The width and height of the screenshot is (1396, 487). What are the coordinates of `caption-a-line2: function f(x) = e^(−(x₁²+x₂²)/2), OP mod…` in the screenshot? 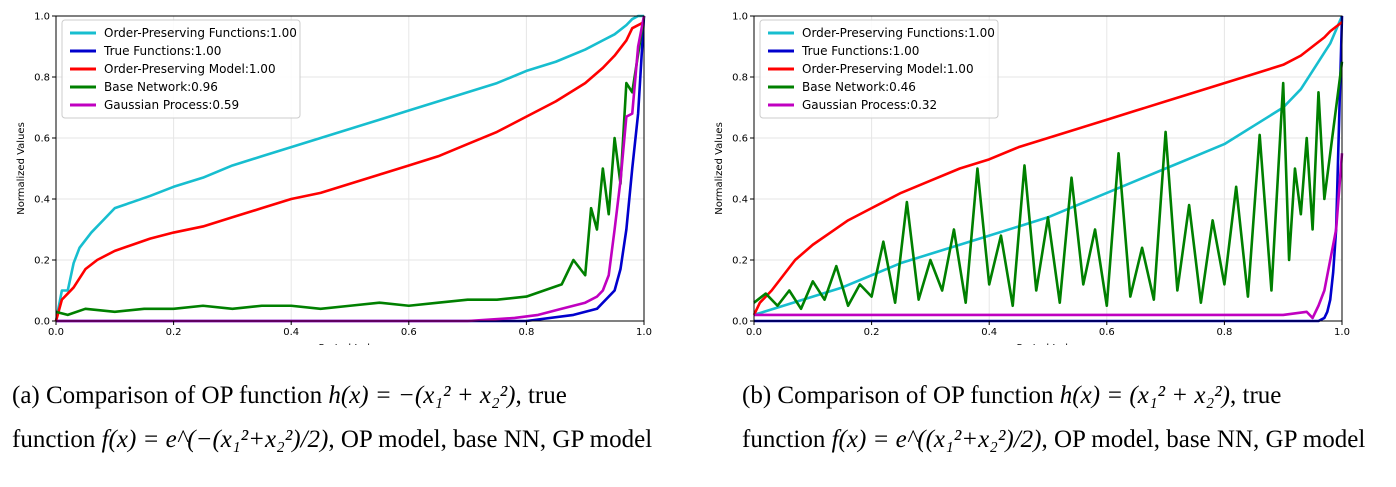 It's located at (332, 440).